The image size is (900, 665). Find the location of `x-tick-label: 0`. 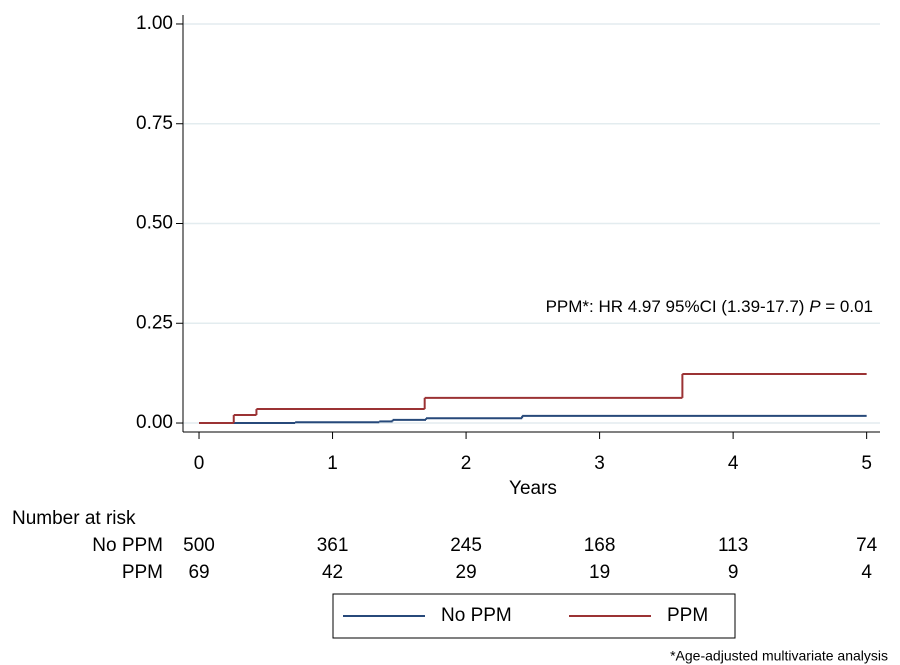

x-tick-label: 0 is located at coordinates (199, 463).